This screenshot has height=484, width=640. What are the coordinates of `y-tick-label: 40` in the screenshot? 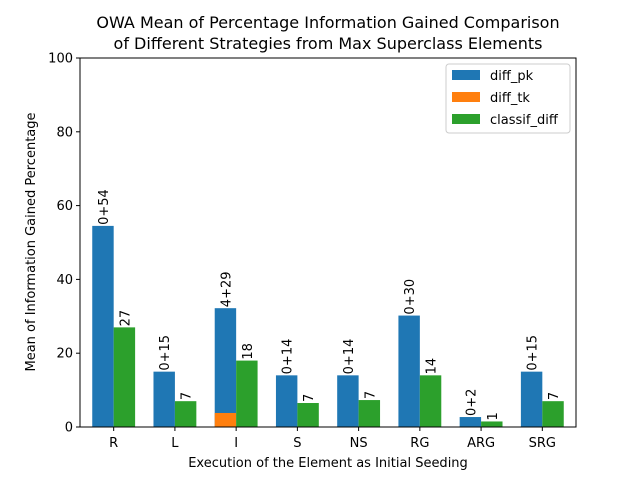 It's located at (64, 280).